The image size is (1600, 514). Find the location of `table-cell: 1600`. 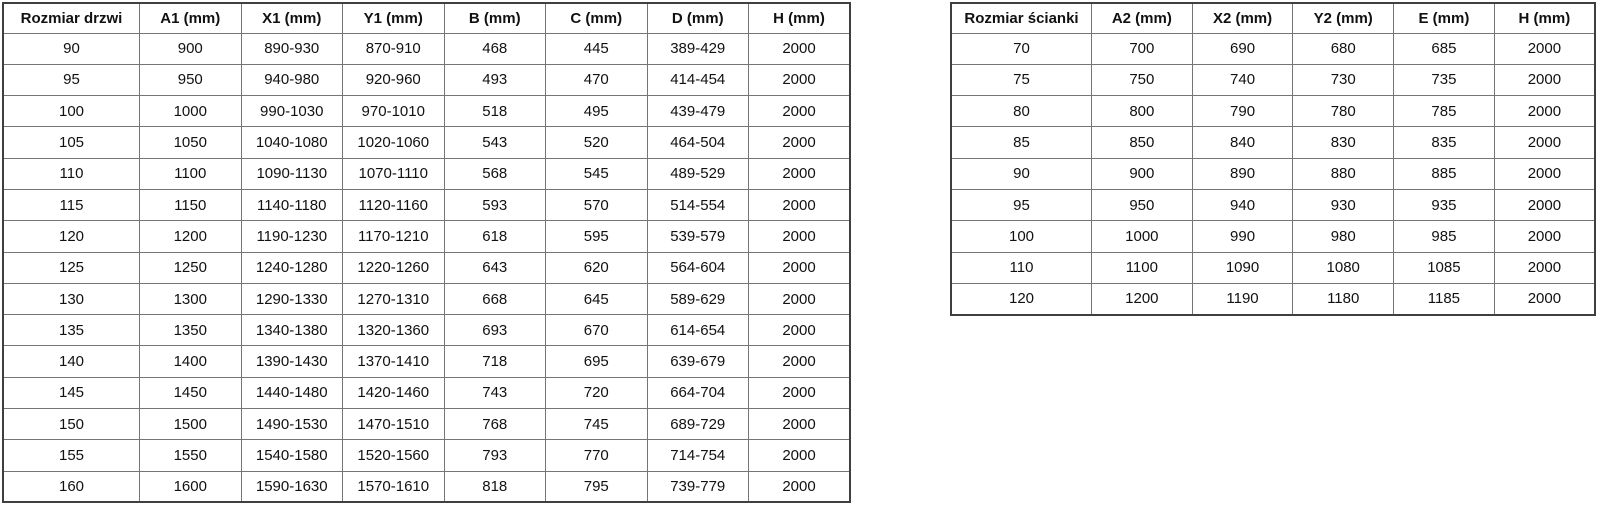

table-cell: 1600 is located at coordinates (190, 486).